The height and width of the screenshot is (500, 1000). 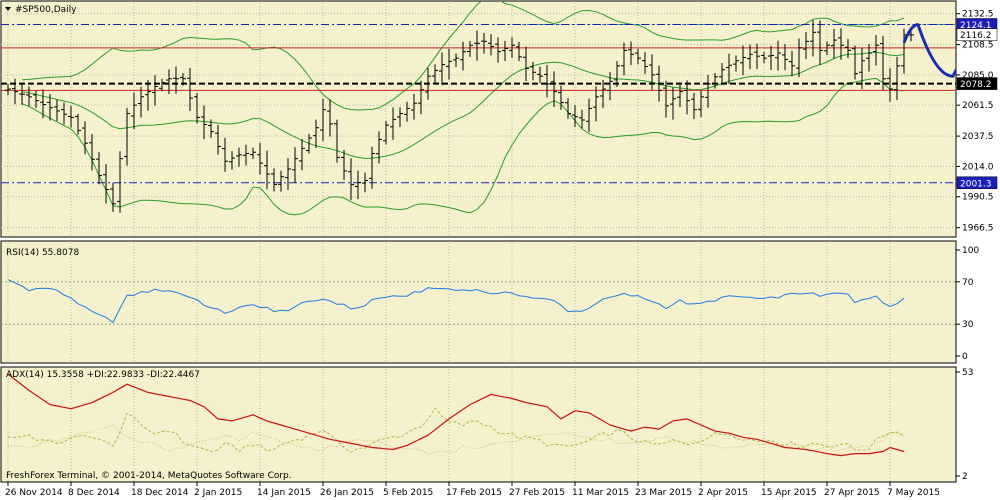 What do you see at coordinates (600, 493) in the screenshot?
I see `date-tick-label: 11 Mar 2015` at bounding box center [600, 493].